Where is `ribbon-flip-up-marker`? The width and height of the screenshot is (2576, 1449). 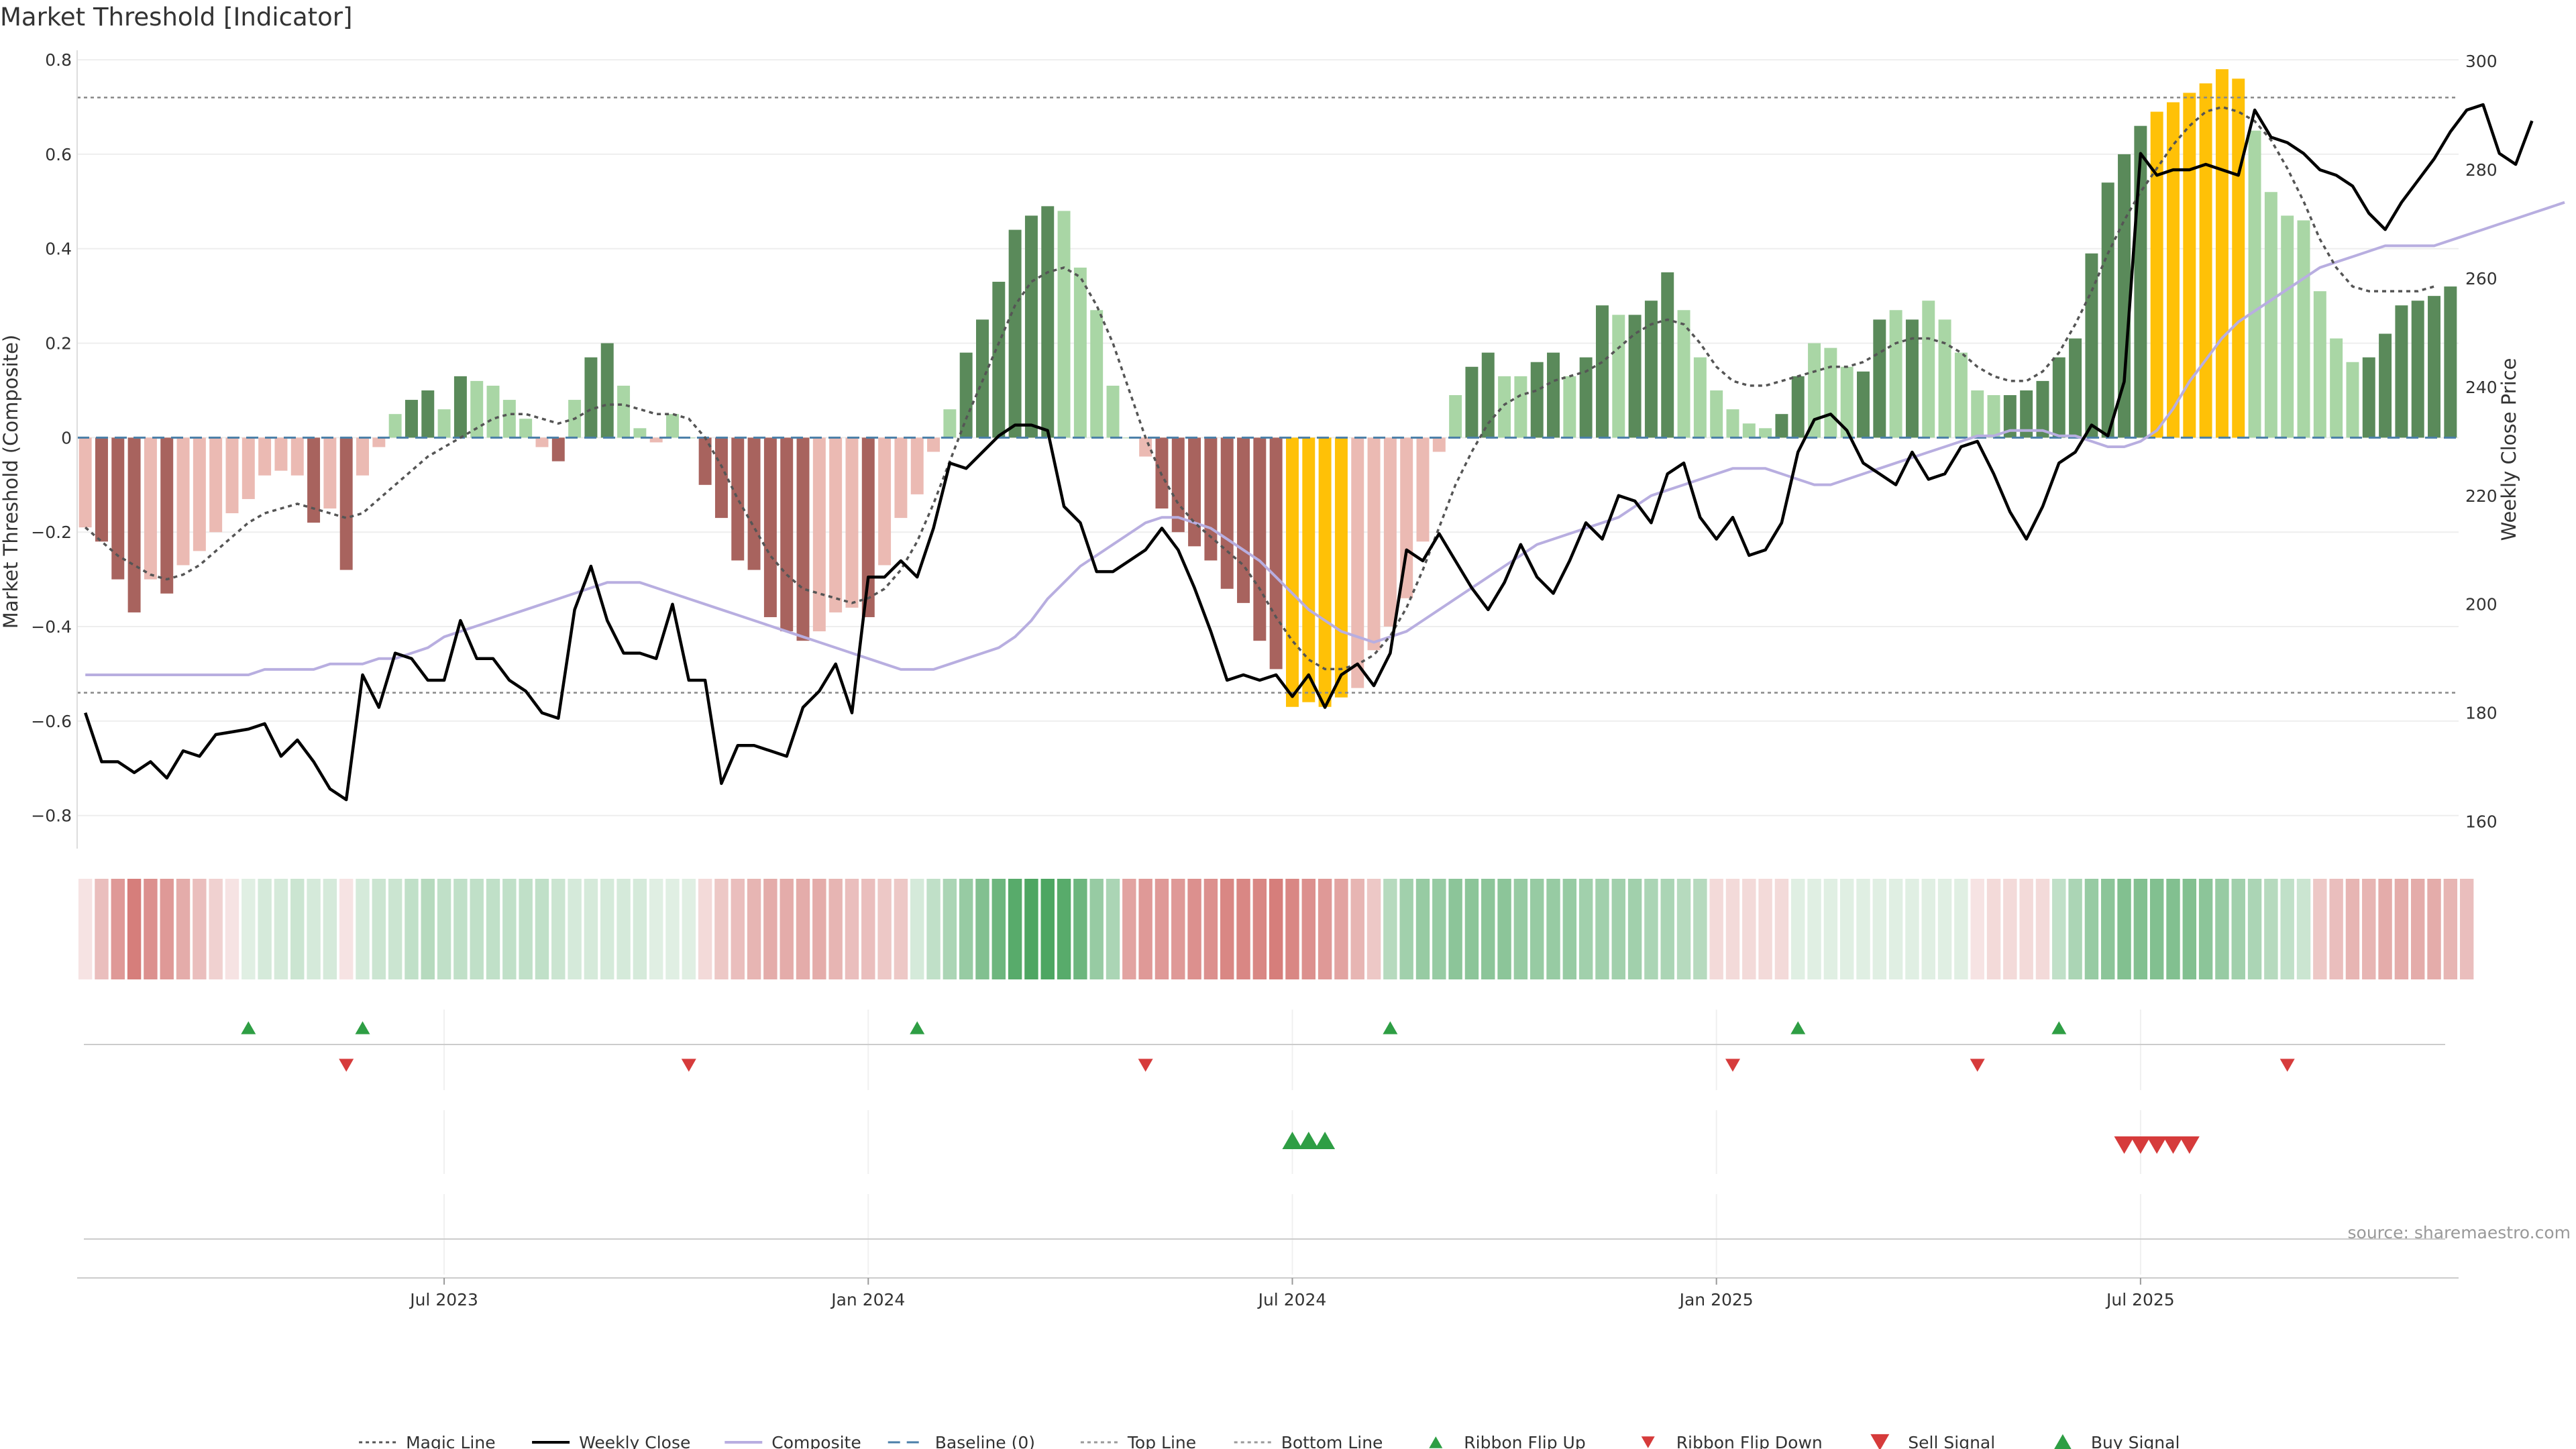 ribbon-flip-up-marker is located at coordinates (2059, 1027).